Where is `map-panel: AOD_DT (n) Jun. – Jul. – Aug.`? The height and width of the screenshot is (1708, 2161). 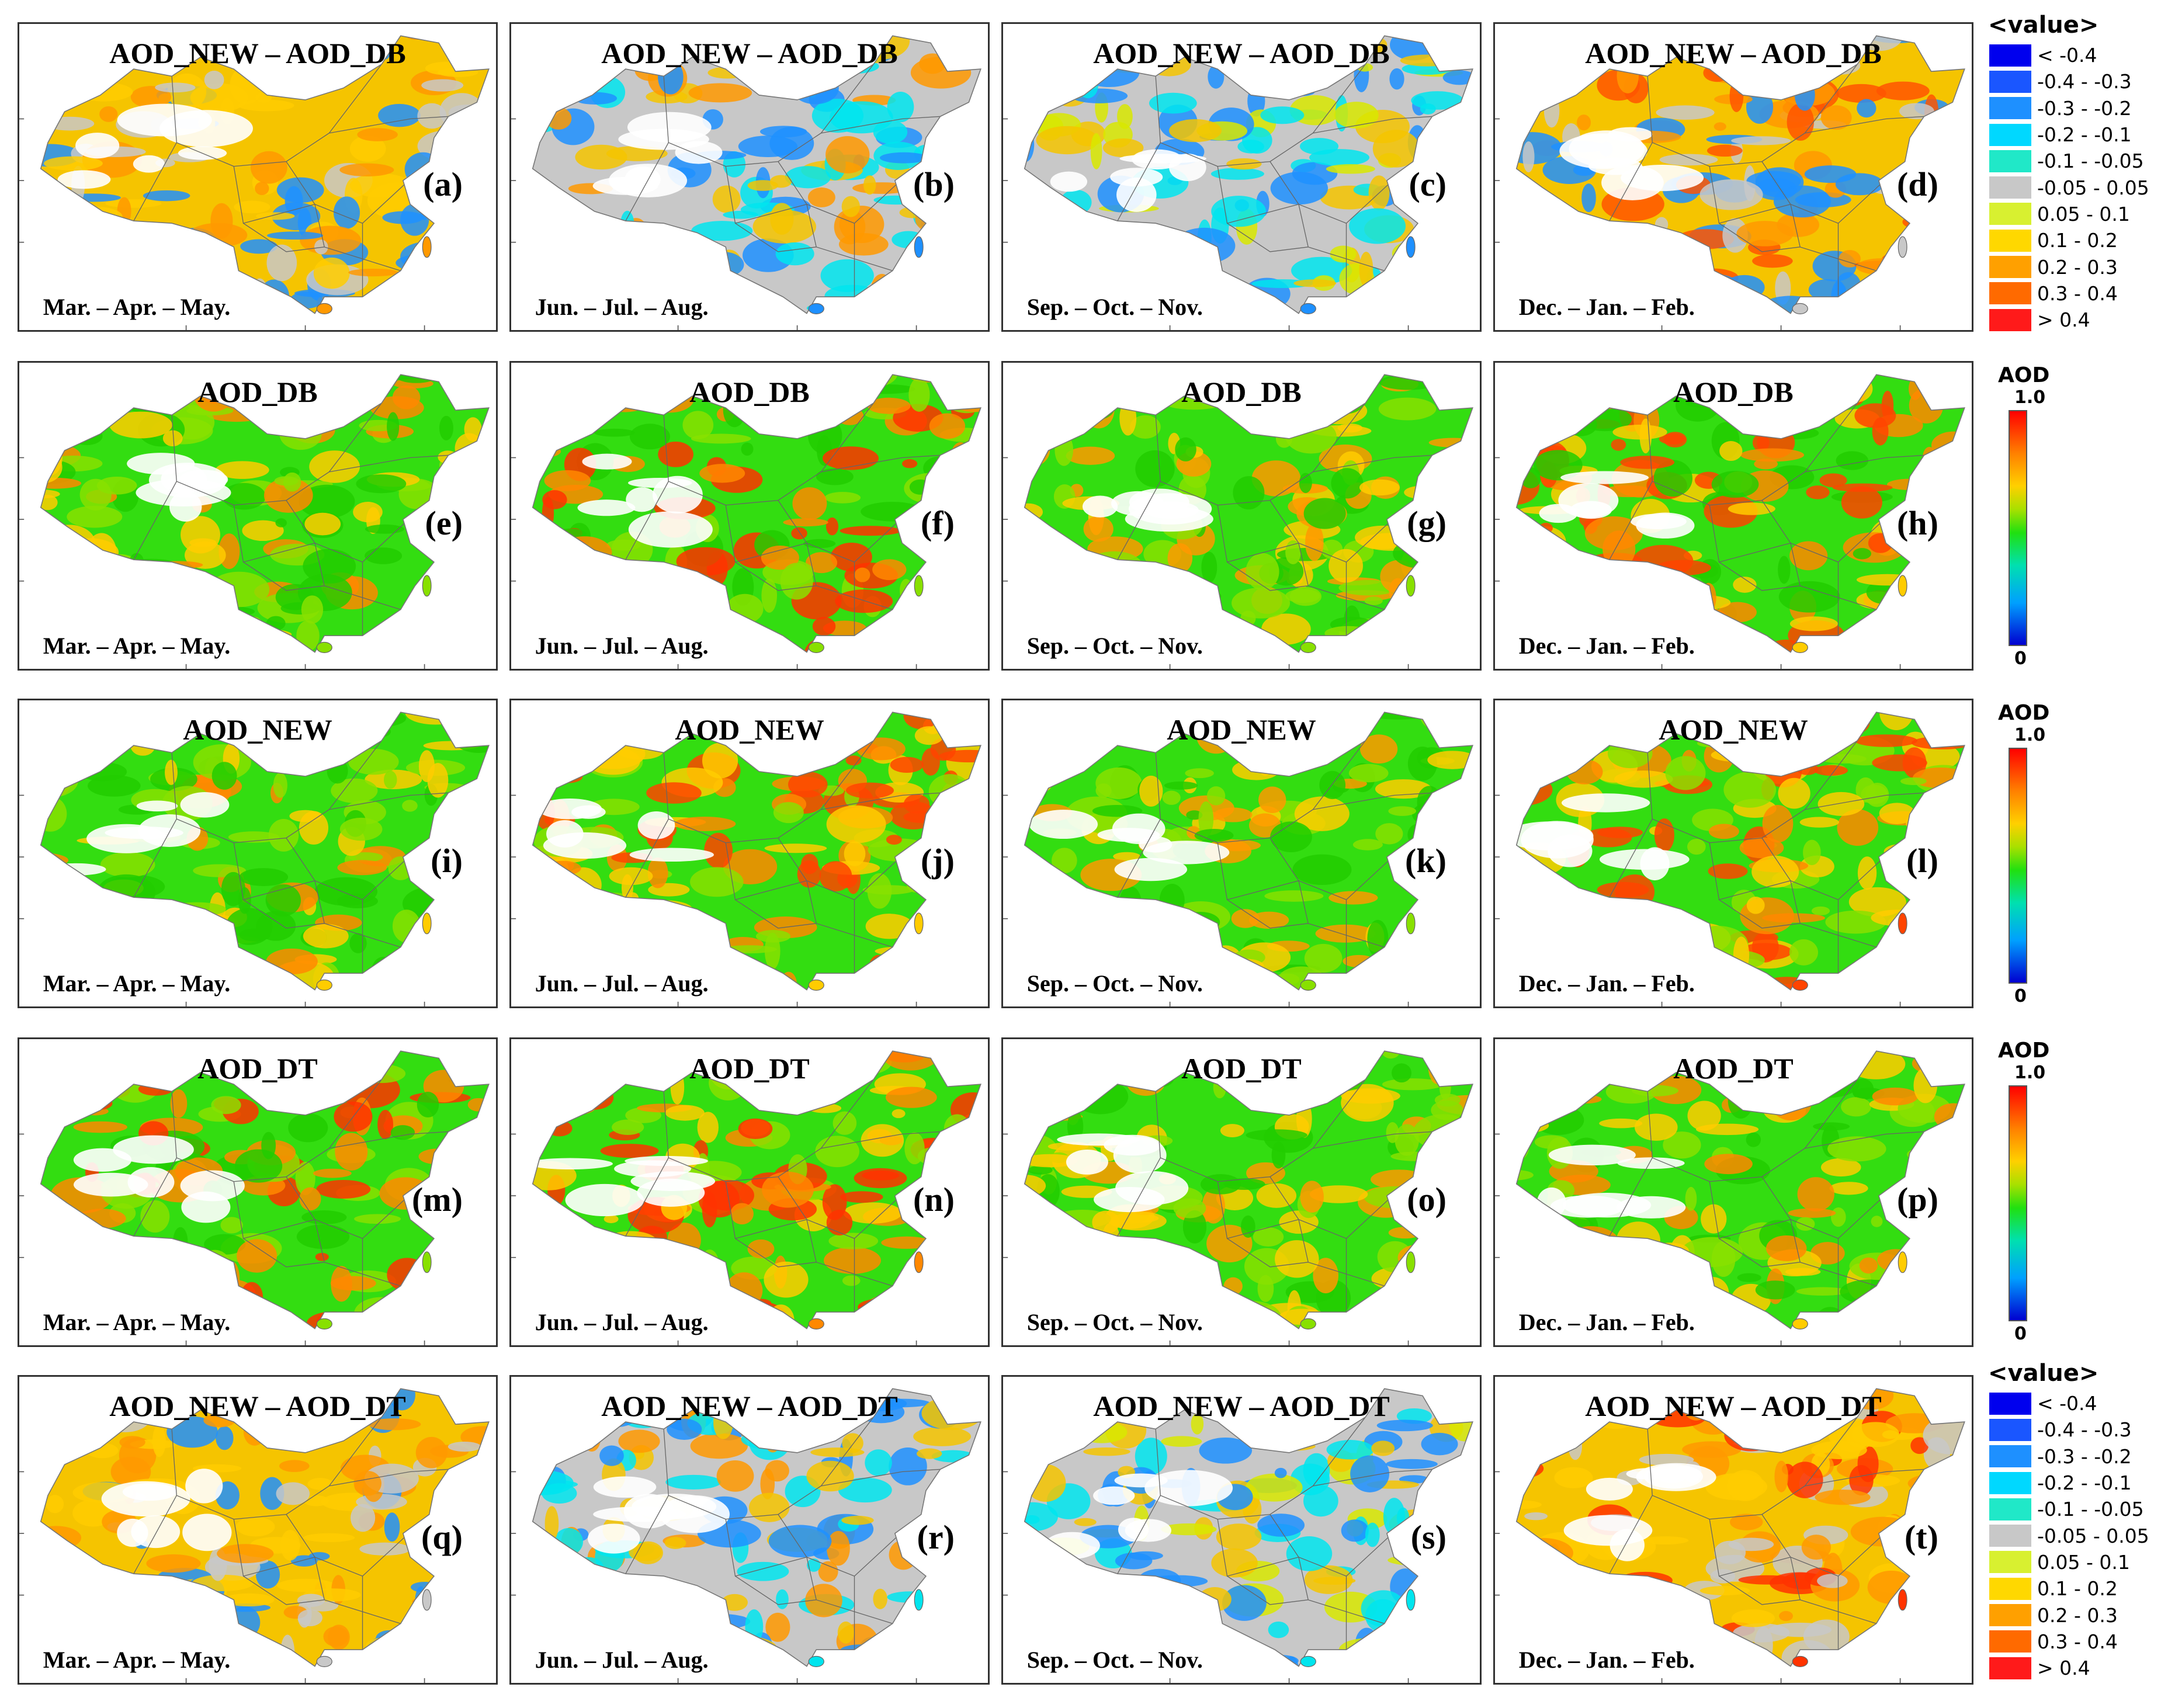 map-panel: AOD_DT (n) Jun. – Jul. – Aug. is located at coordinates (749, 1192).